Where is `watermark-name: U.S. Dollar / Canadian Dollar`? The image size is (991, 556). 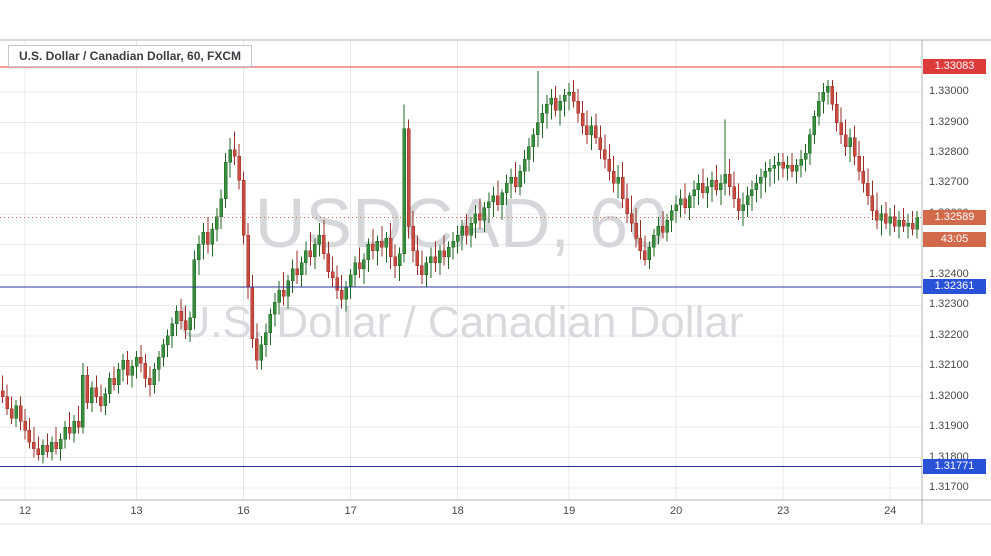 watermark-name: U.S. Dollar / Canadian Dollar is located at coordinates (461, 322).